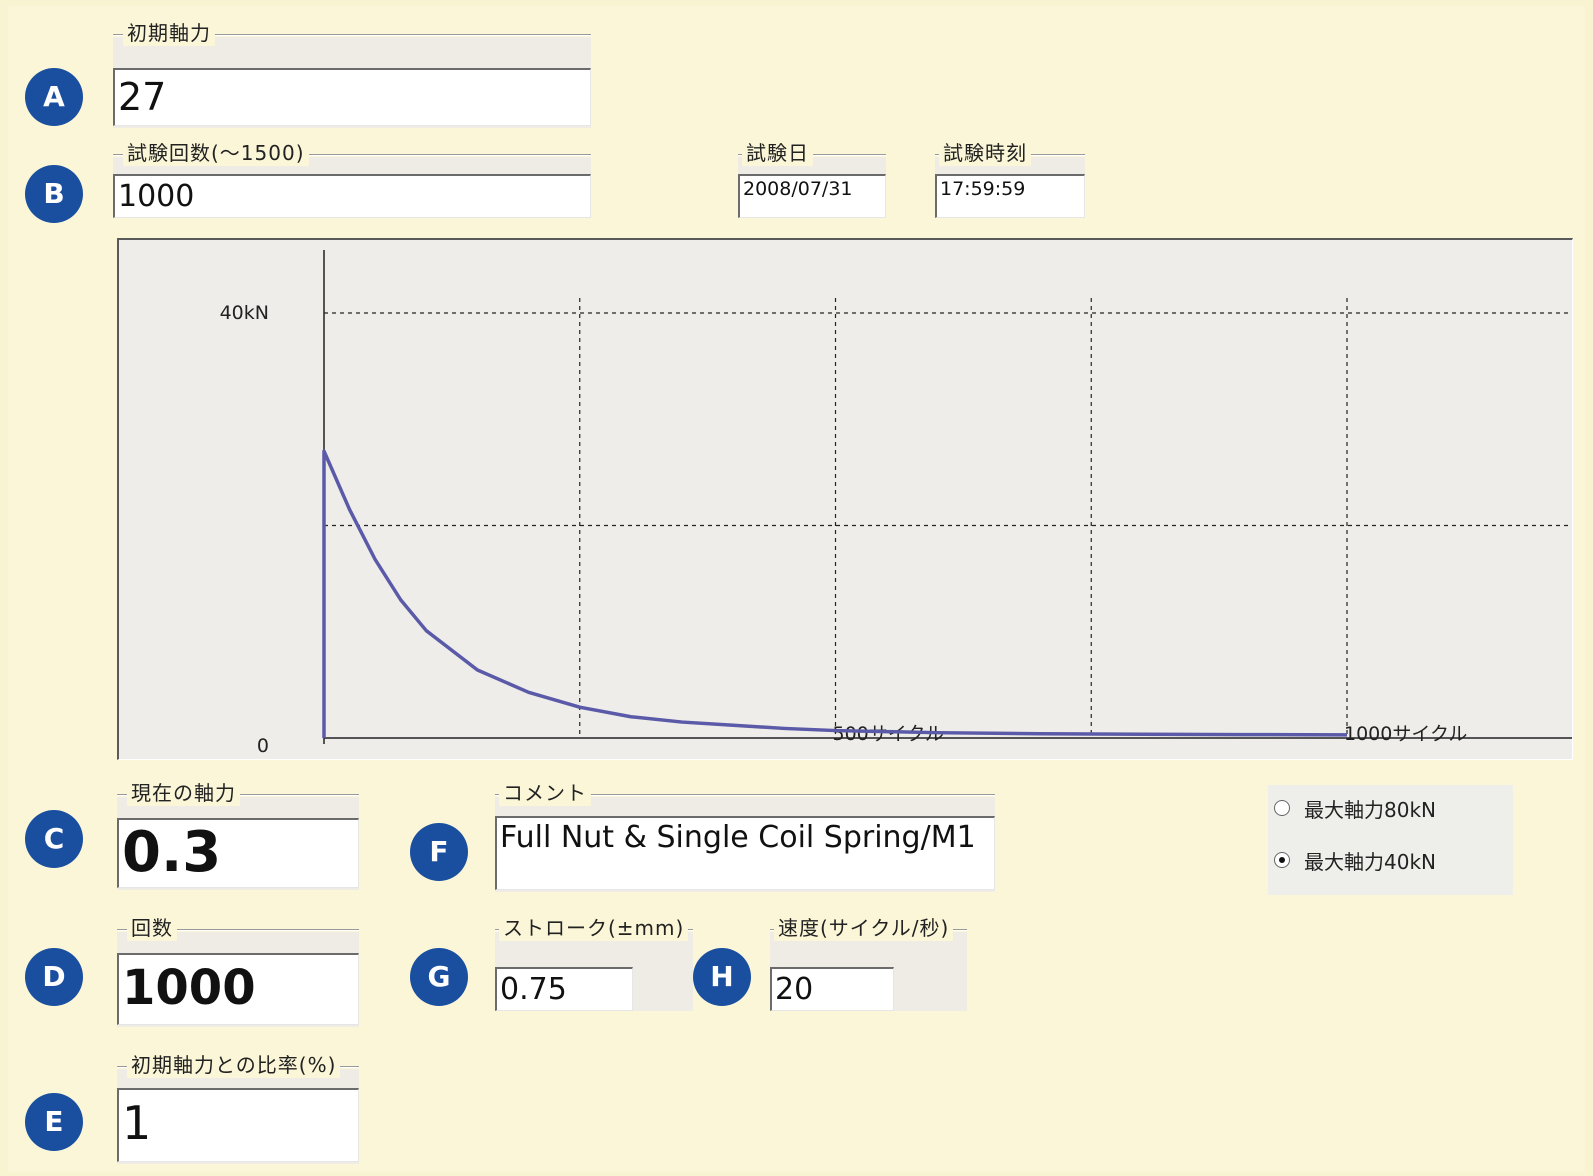  I want to click on x-tick-label: 1000サイクル, so click(1405, 734).